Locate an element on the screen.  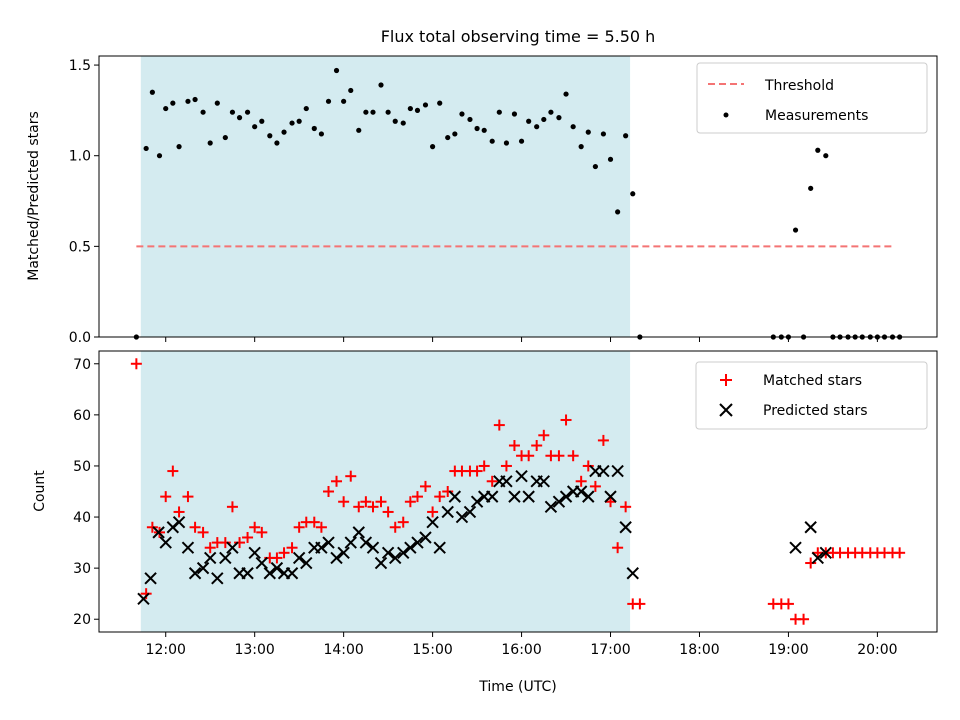
xtick-label: 18:00 is located at coordinates (699, 650).